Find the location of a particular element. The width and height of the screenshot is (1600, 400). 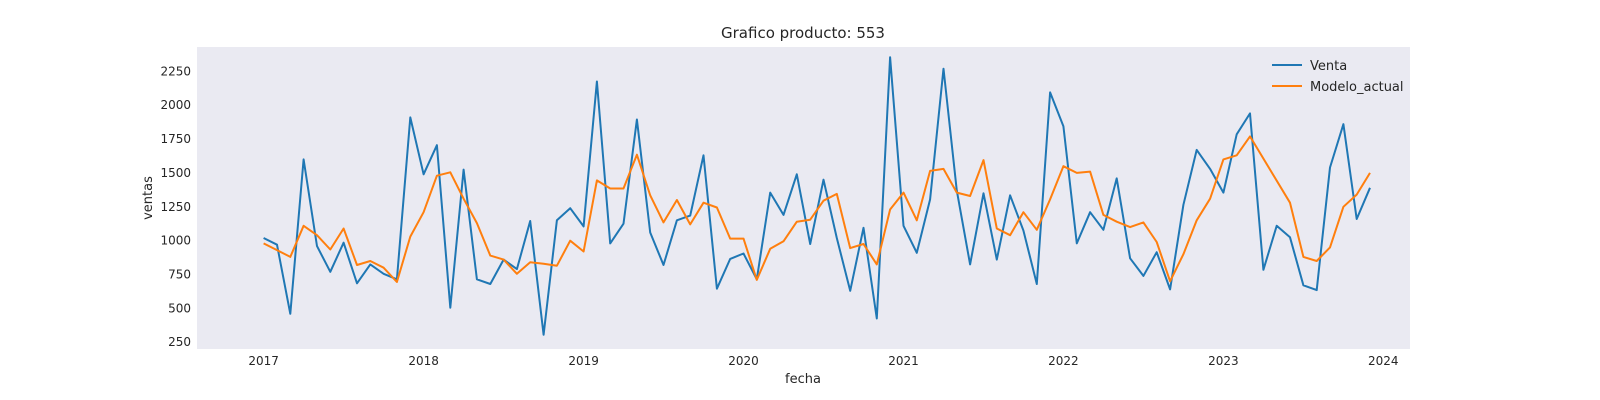

legend-label-modelo-actual: Modelo_actual is located at coordinates (1357, 87).